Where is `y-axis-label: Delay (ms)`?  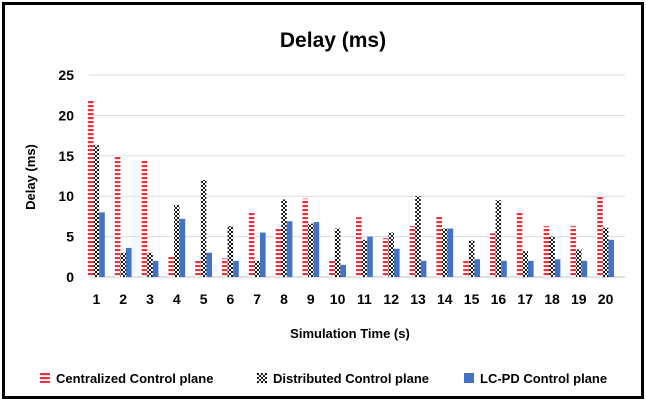
y-axis-label: Delay (ms) is located at coordinates (30, 177).